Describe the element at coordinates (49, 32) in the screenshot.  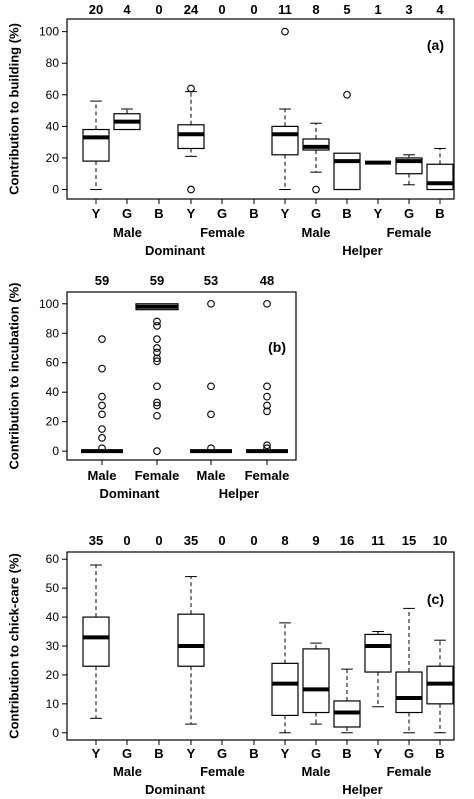
I see `y-tick-label: 100` at that location.